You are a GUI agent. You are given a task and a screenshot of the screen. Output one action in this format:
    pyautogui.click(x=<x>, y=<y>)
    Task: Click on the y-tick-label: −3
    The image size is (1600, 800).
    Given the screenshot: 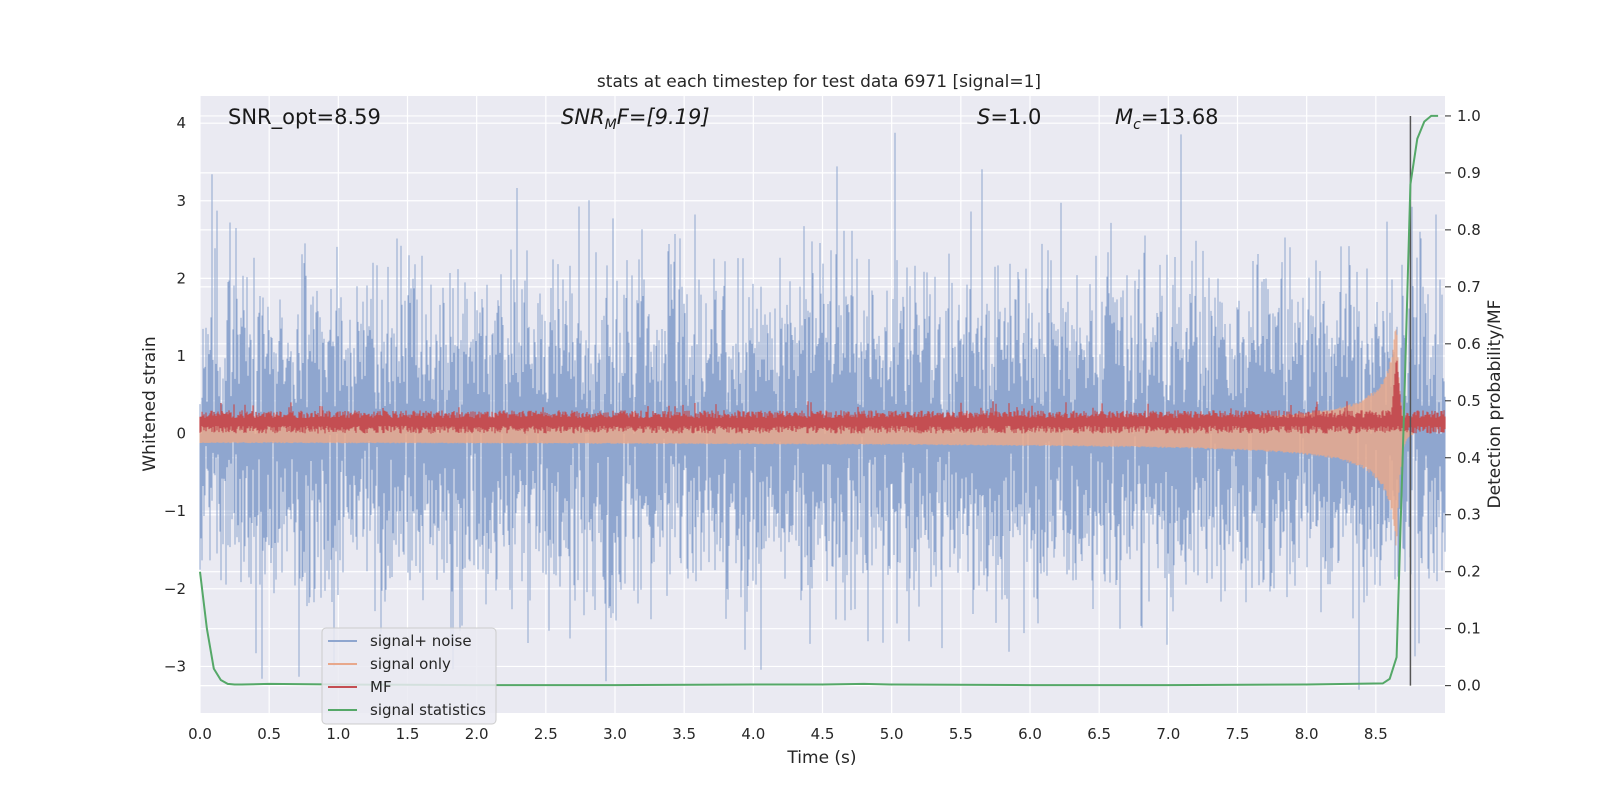 What is the action you would take?
    pyautogui.click(x=175, y=666)
    